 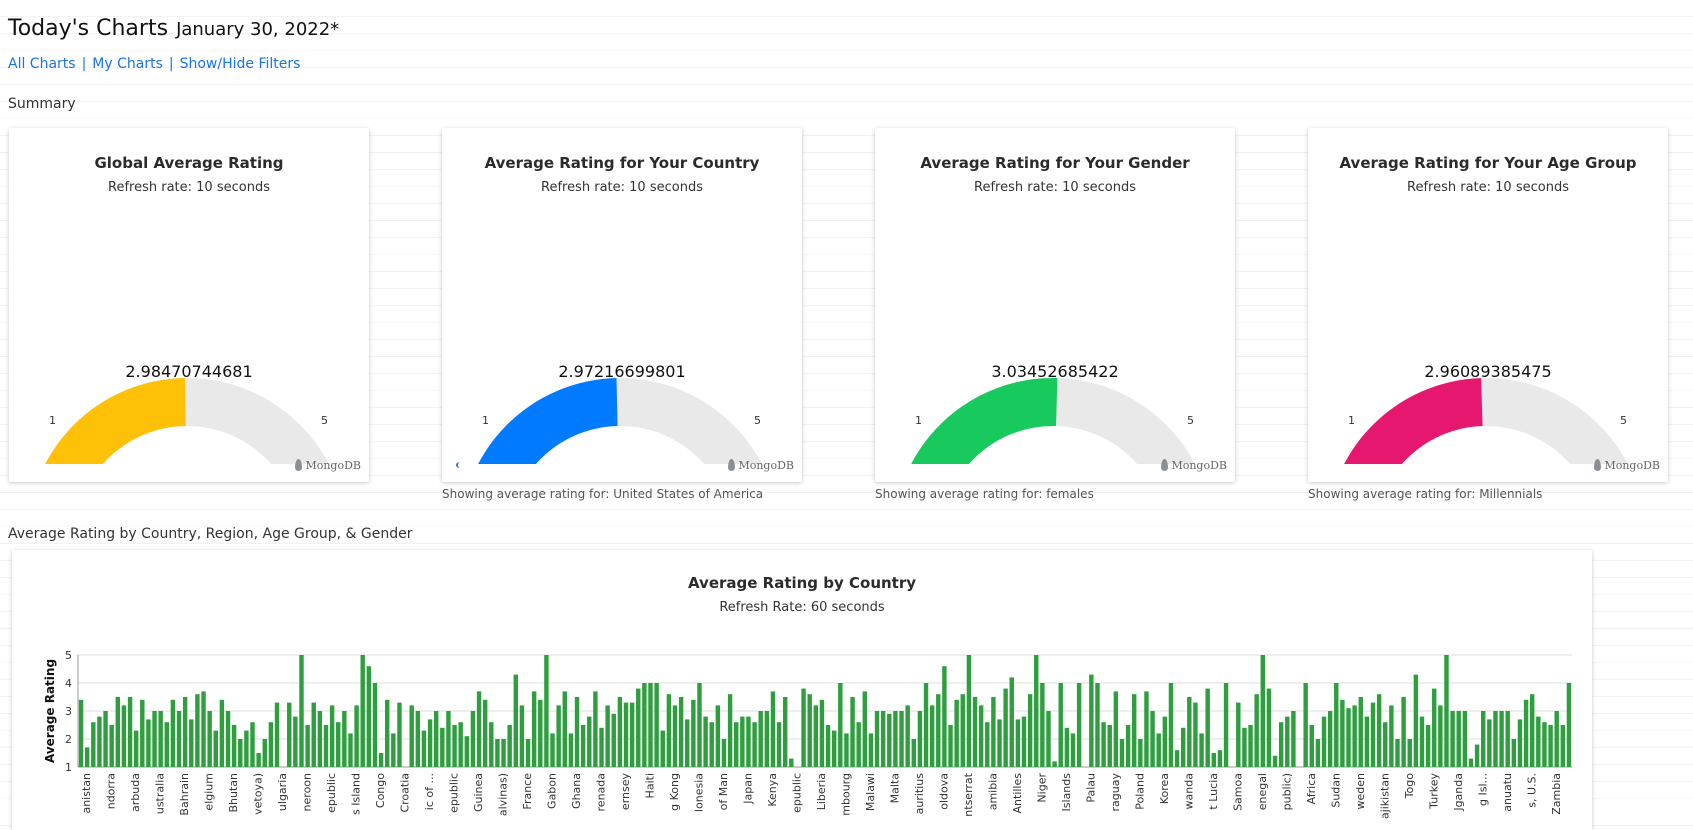 I want to click on mongodb-logo: MongoDB, so click(x=1627, y=465).